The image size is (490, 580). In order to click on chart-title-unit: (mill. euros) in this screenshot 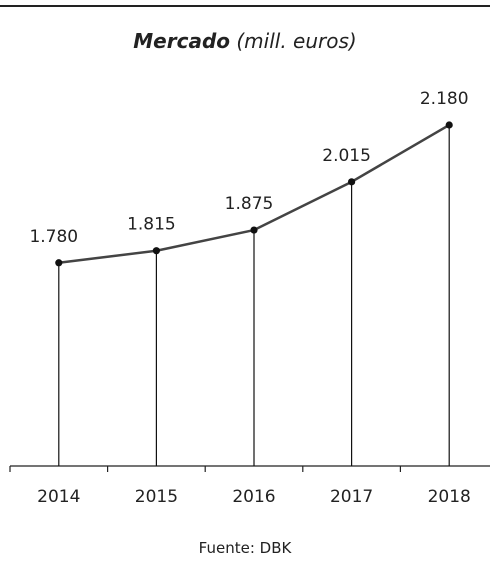, I will do `click(296, 41)`.